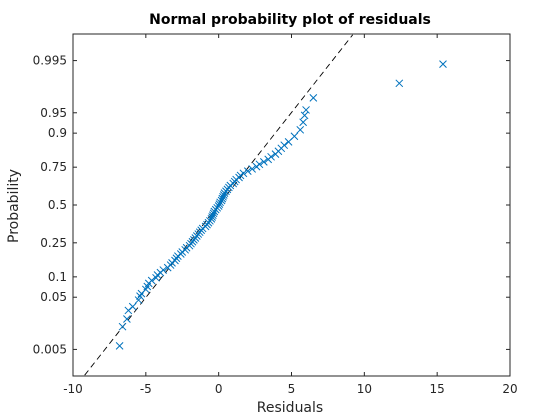  Describe the element at coordinates (57, 133) in the screenshot. I see `y-tick-label: 0.9` at that location.